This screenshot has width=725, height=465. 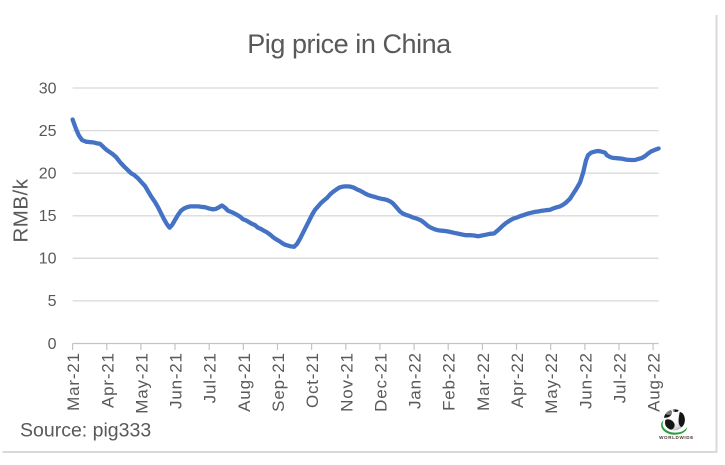 What do you see at coordinates (73, 381) in the screenshot?
I see `svg-text: Mar-21` at bounding box center [73, 381].